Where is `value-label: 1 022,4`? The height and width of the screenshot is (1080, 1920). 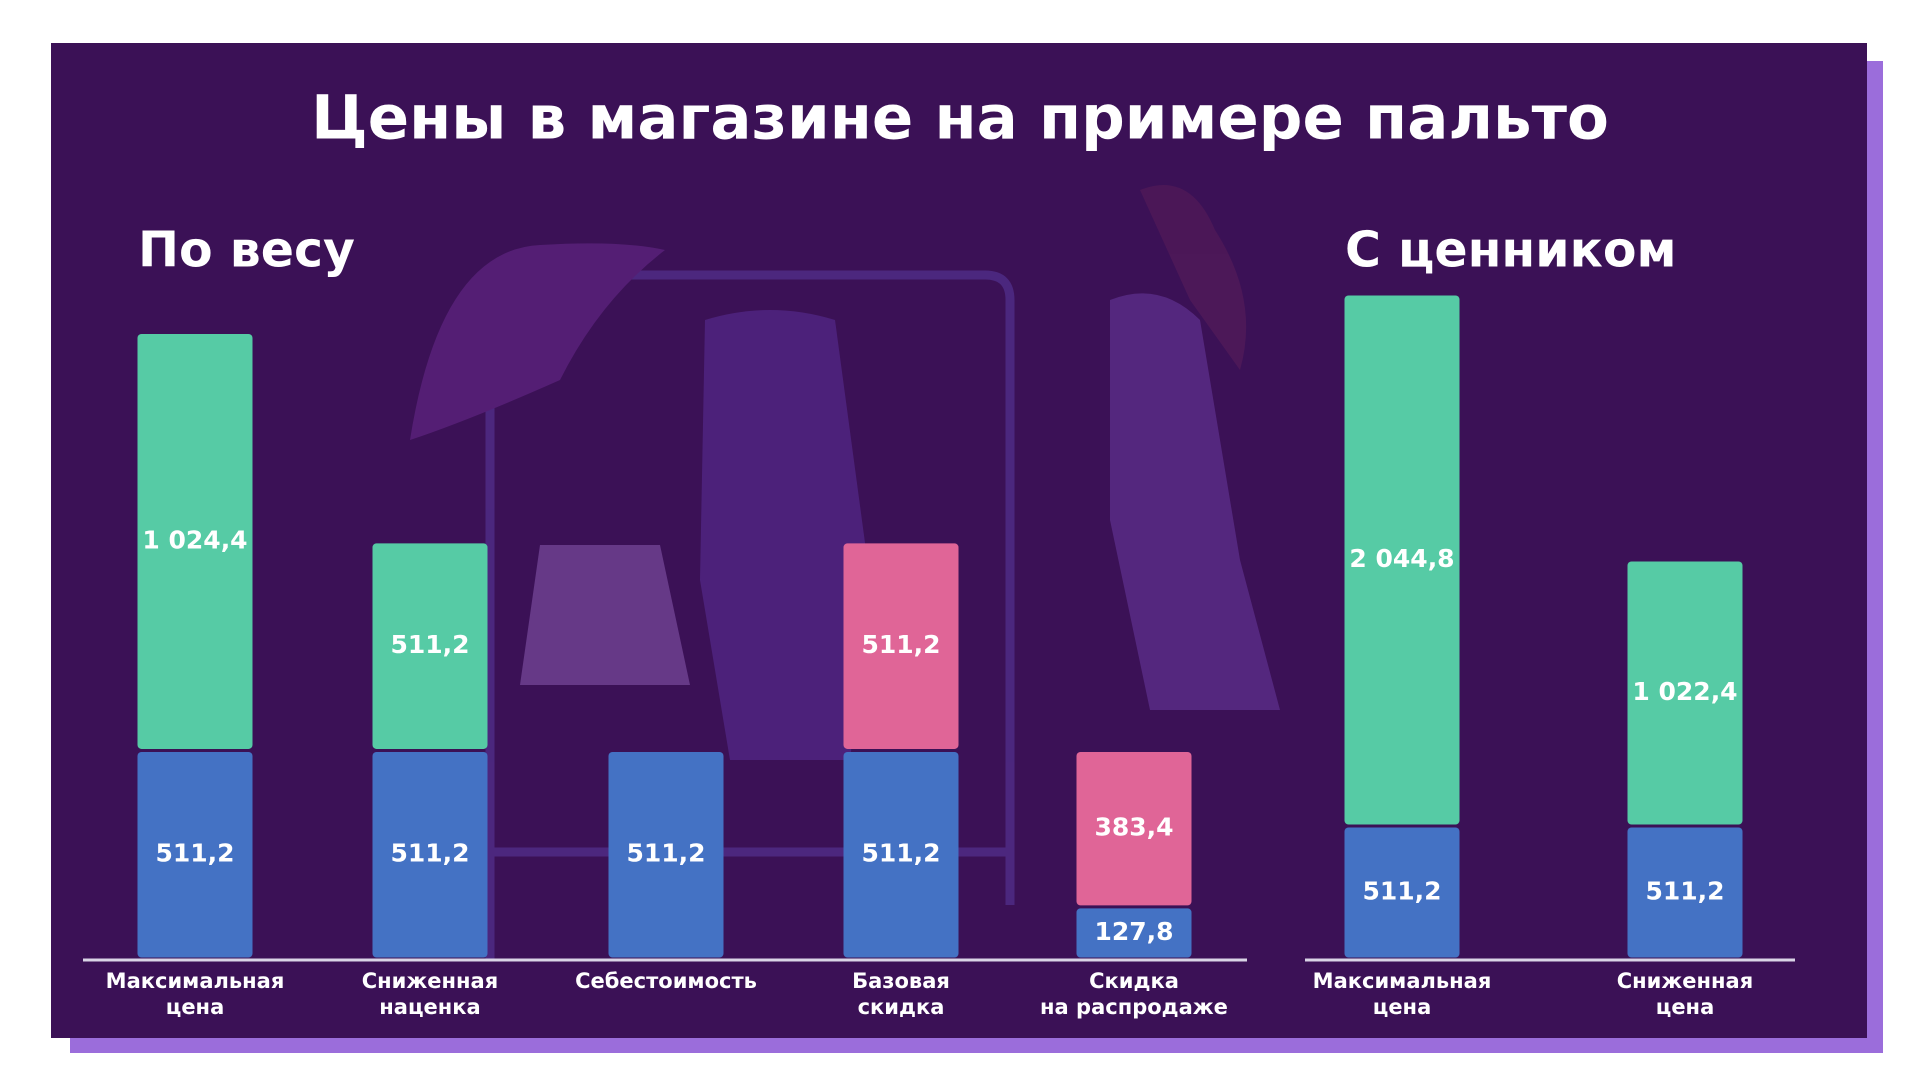 value-label: 1 022,4 is located at coordinates (1684, 691).